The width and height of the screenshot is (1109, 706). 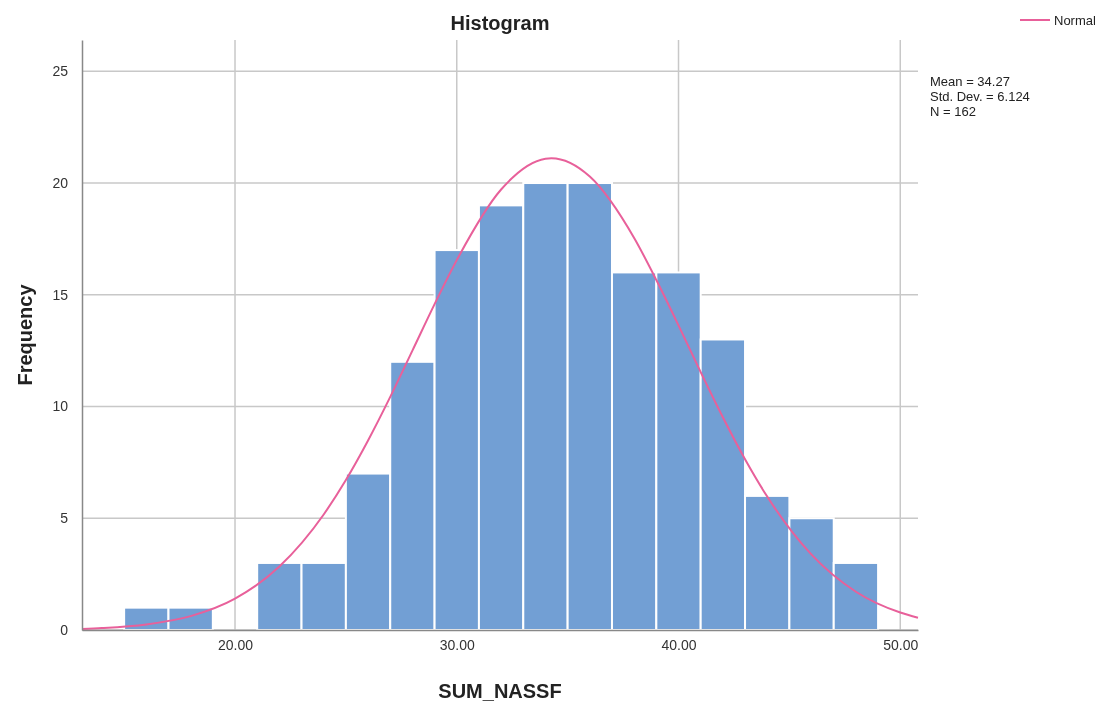 I want to click on y-tick-label: 25, so click(x=60, y=71).